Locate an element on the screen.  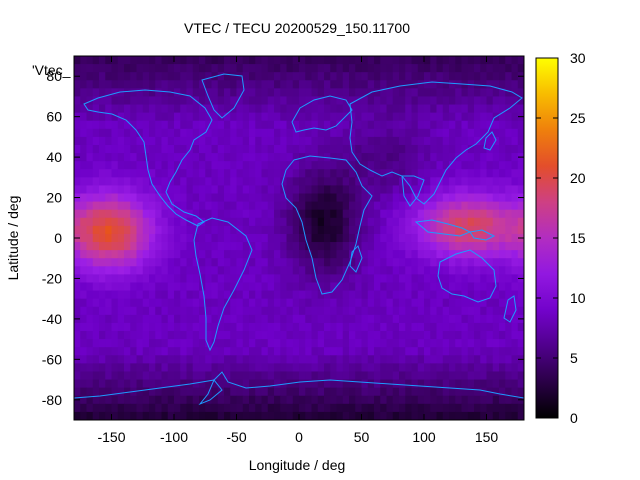
y-tick-label: -60 is located at coordinates (52, 359).